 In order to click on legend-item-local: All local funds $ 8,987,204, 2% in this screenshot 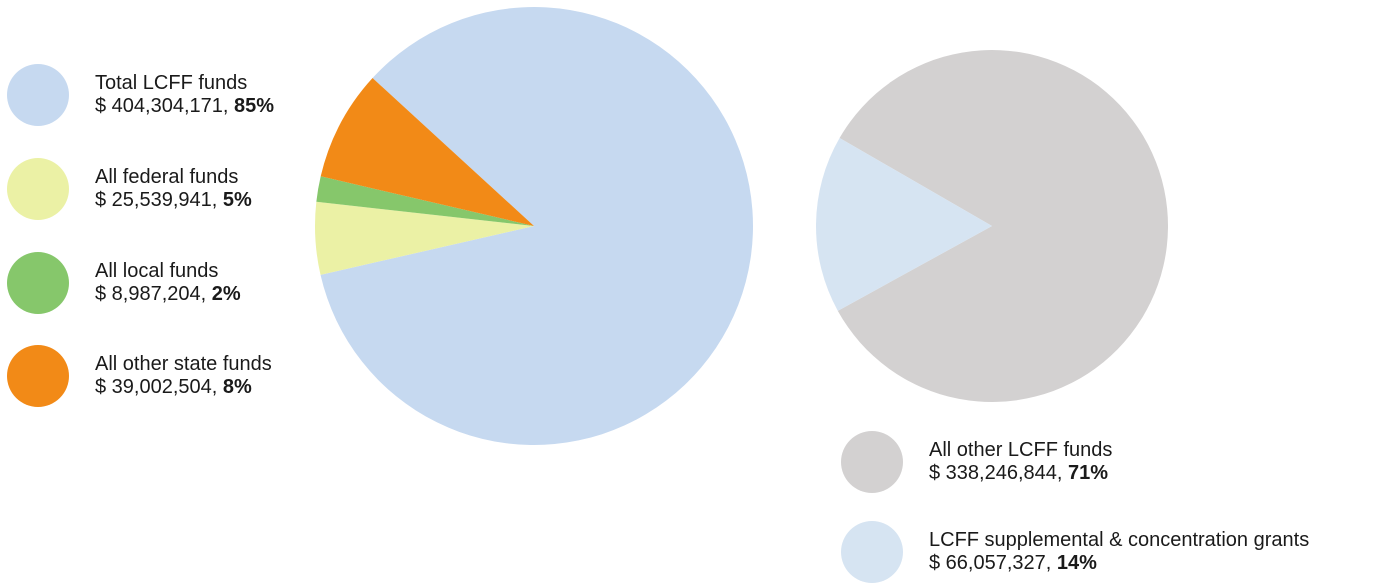, I will do `click(124, 283)`.